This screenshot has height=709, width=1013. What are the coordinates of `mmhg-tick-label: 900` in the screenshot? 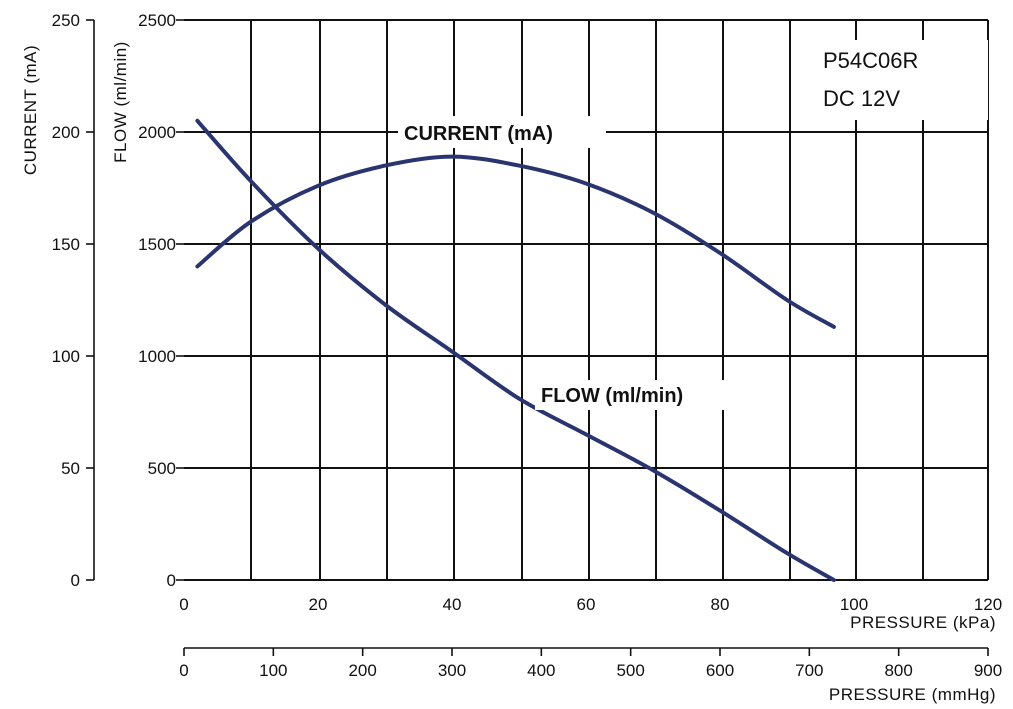 It's located at (988, 670).